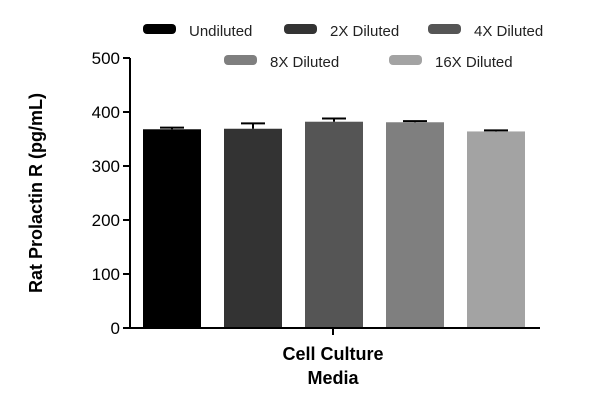 This screenshot has width=600, height=417. Describe the element at coordinates (106, 58) in the screenshot. I see `y-tick-label: 500` at that location.